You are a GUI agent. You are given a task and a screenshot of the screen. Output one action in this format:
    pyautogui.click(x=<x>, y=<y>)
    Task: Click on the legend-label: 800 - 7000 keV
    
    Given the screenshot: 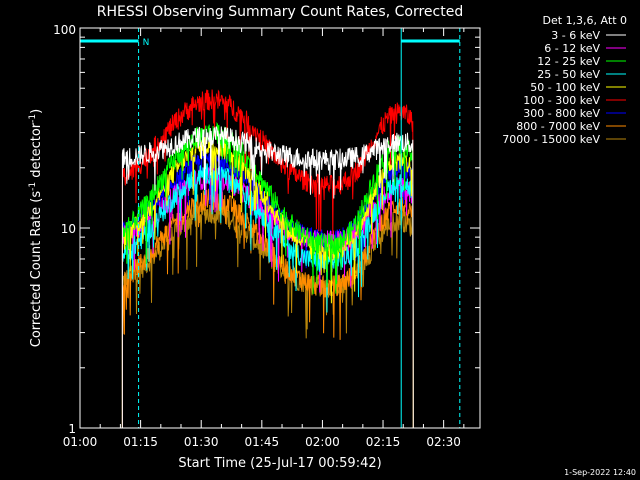 What is the action you would take?
    pyautogui.click(x=558, y=126)
    